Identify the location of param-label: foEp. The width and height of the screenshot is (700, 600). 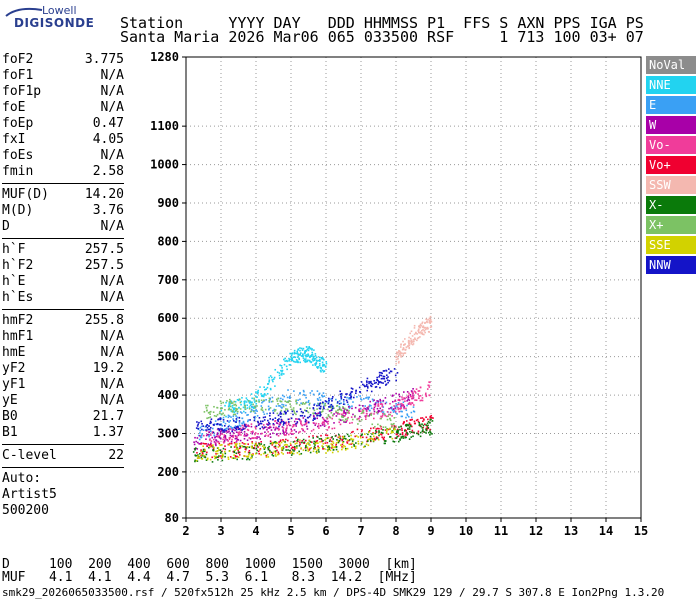
(18, 123).